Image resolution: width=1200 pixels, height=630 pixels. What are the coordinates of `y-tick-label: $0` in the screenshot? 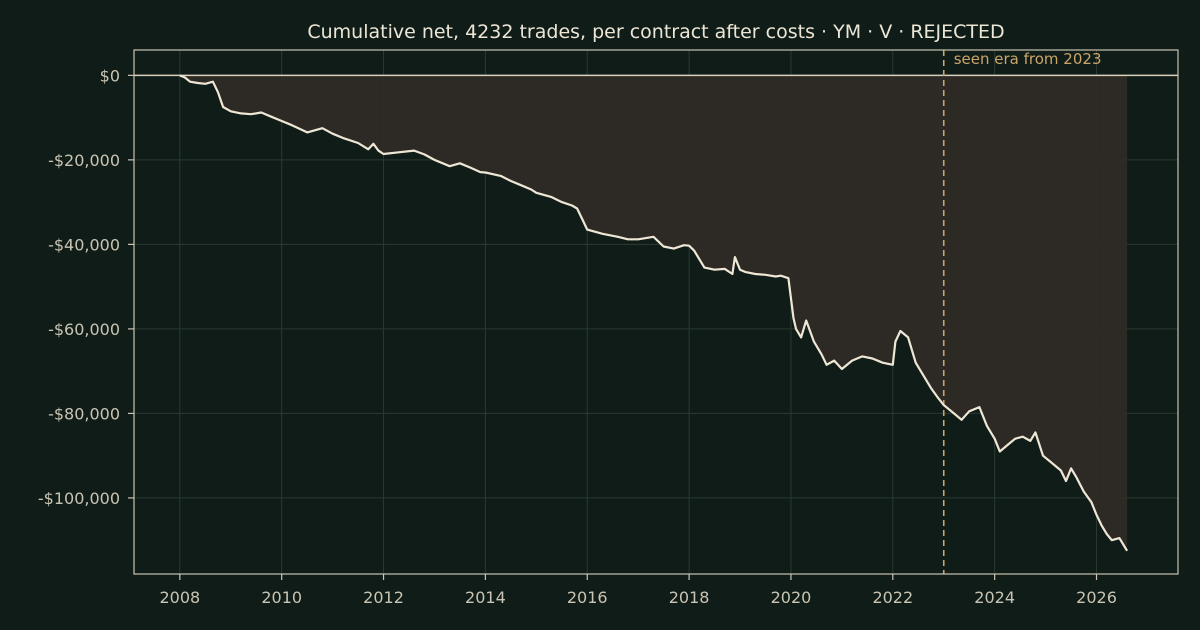 It's located at (110, 75).